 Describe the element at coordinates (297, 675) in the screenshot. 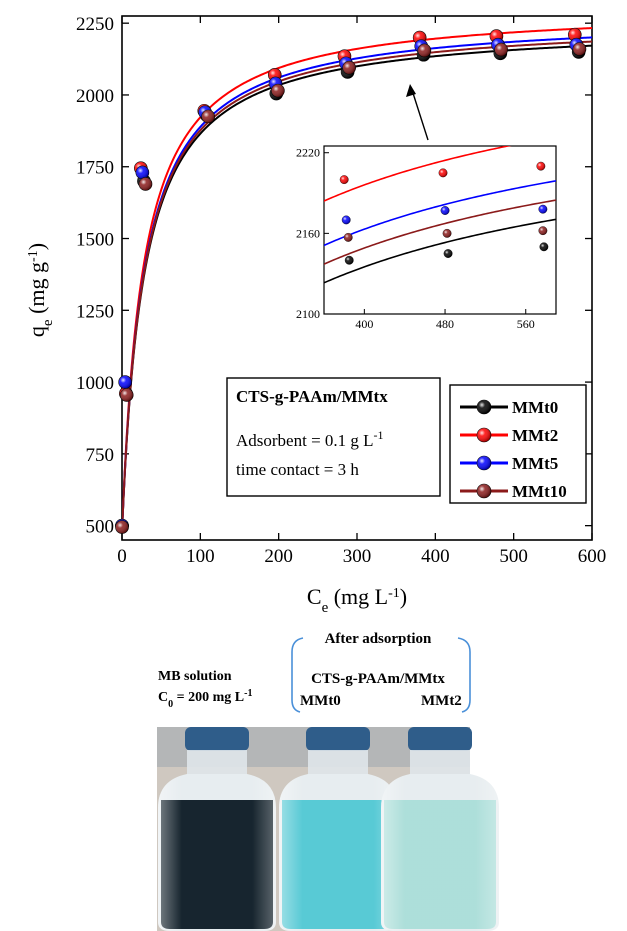

I see `group-bracket-left` at that location.